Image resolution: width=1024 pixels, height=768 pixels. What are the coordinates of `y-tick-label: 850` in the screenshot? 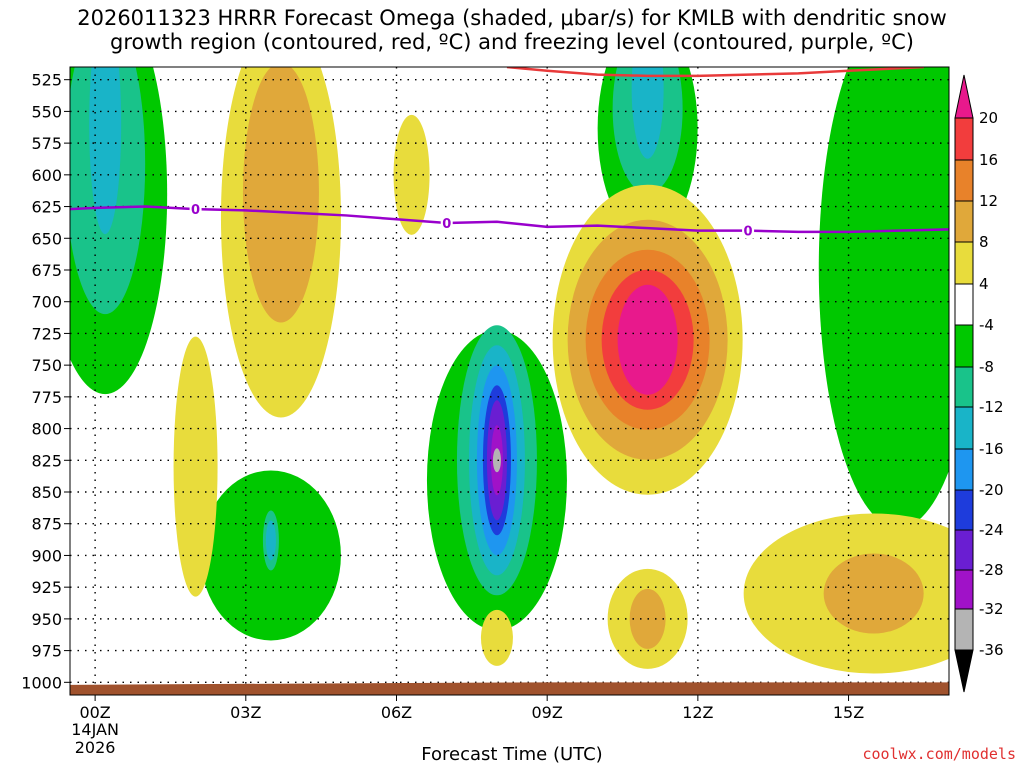 It's located at (46, 492).